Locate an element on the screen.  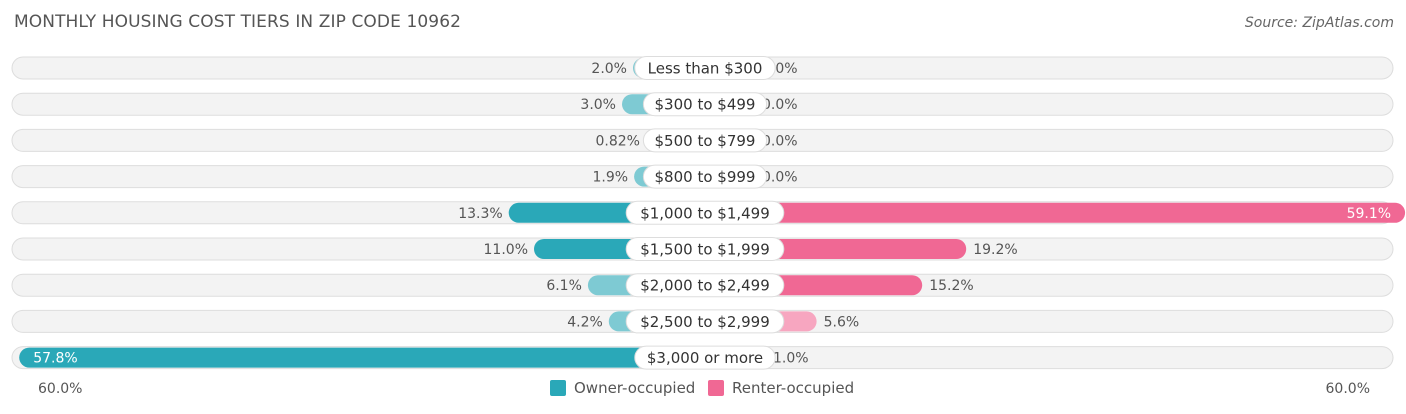
category-label: $300 to $499 is located at coordinates (705, 105).